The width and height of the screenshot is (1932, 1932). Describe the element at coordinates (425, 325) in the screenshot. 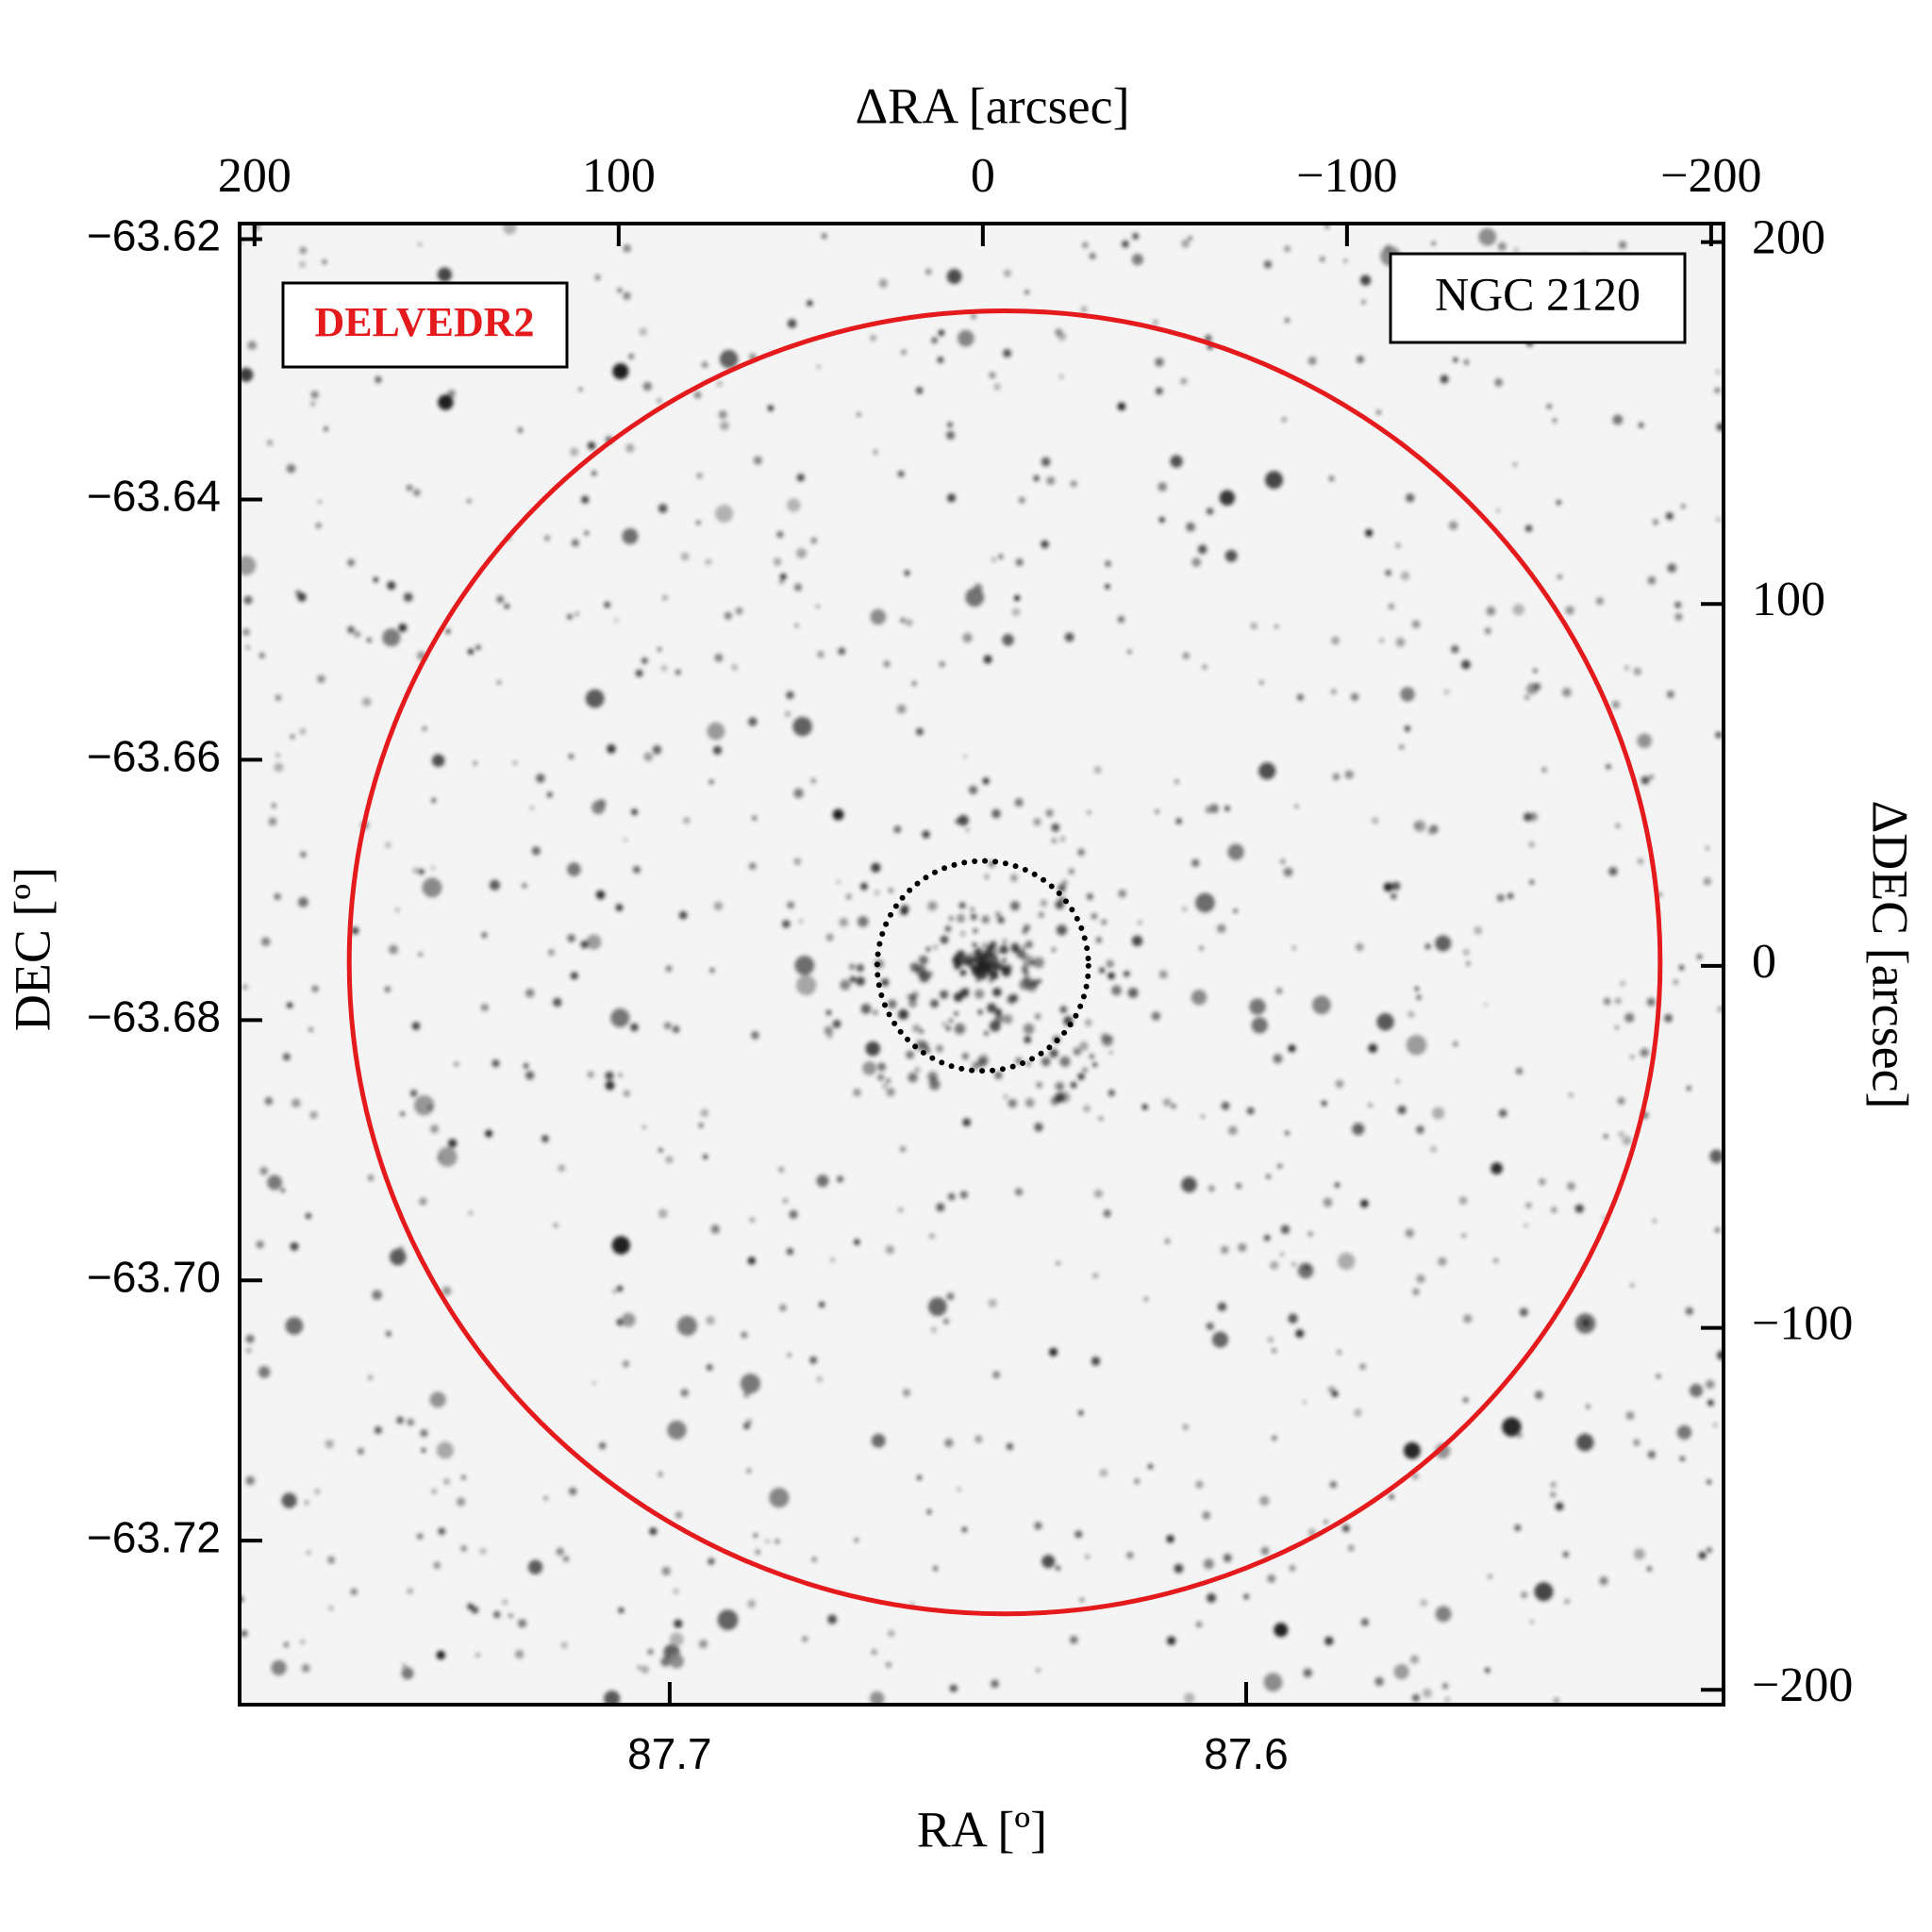

I see `survey-box` at that location.